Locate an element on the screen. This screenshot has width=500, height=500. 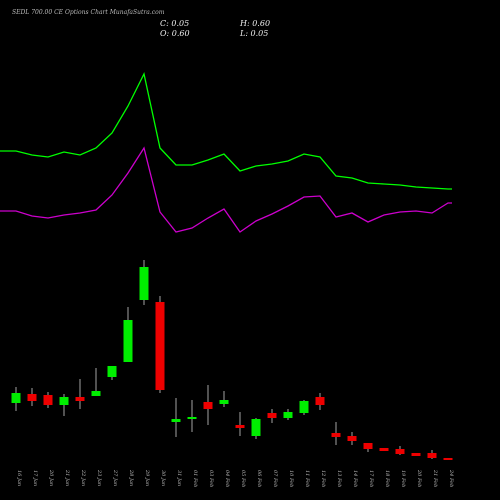
x-tick-label: 13 Feb is located at coordinates (339, 478).